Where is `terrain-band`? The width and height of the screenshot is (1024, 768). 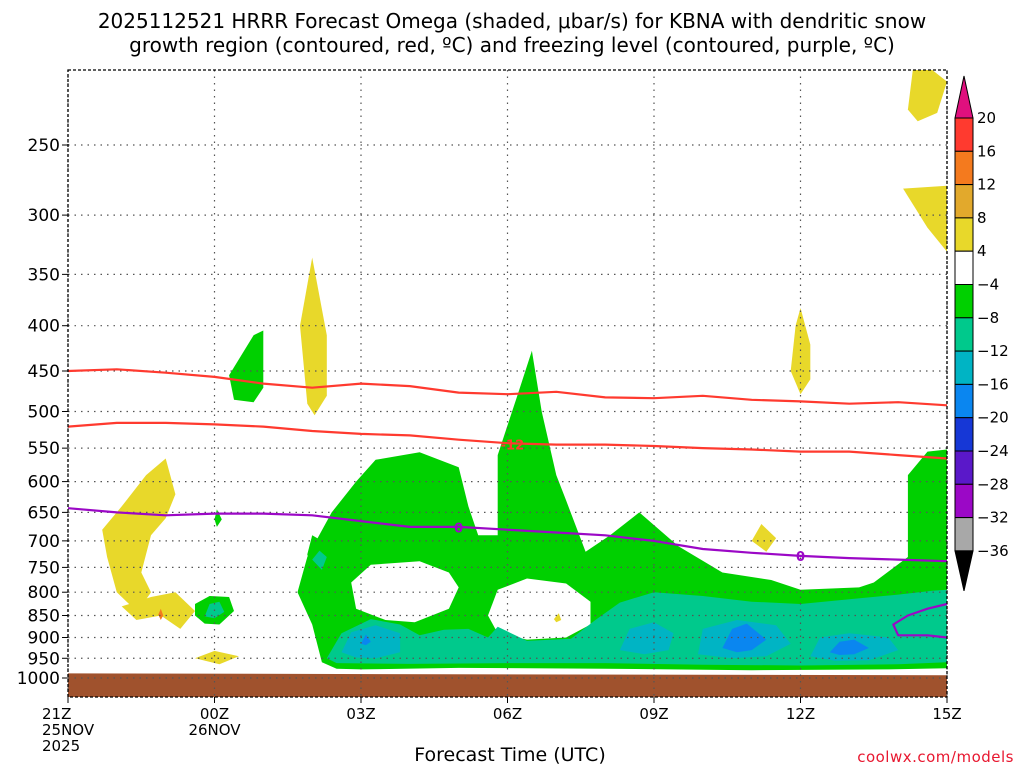 terrain-band is located at coordinates (507, 685).